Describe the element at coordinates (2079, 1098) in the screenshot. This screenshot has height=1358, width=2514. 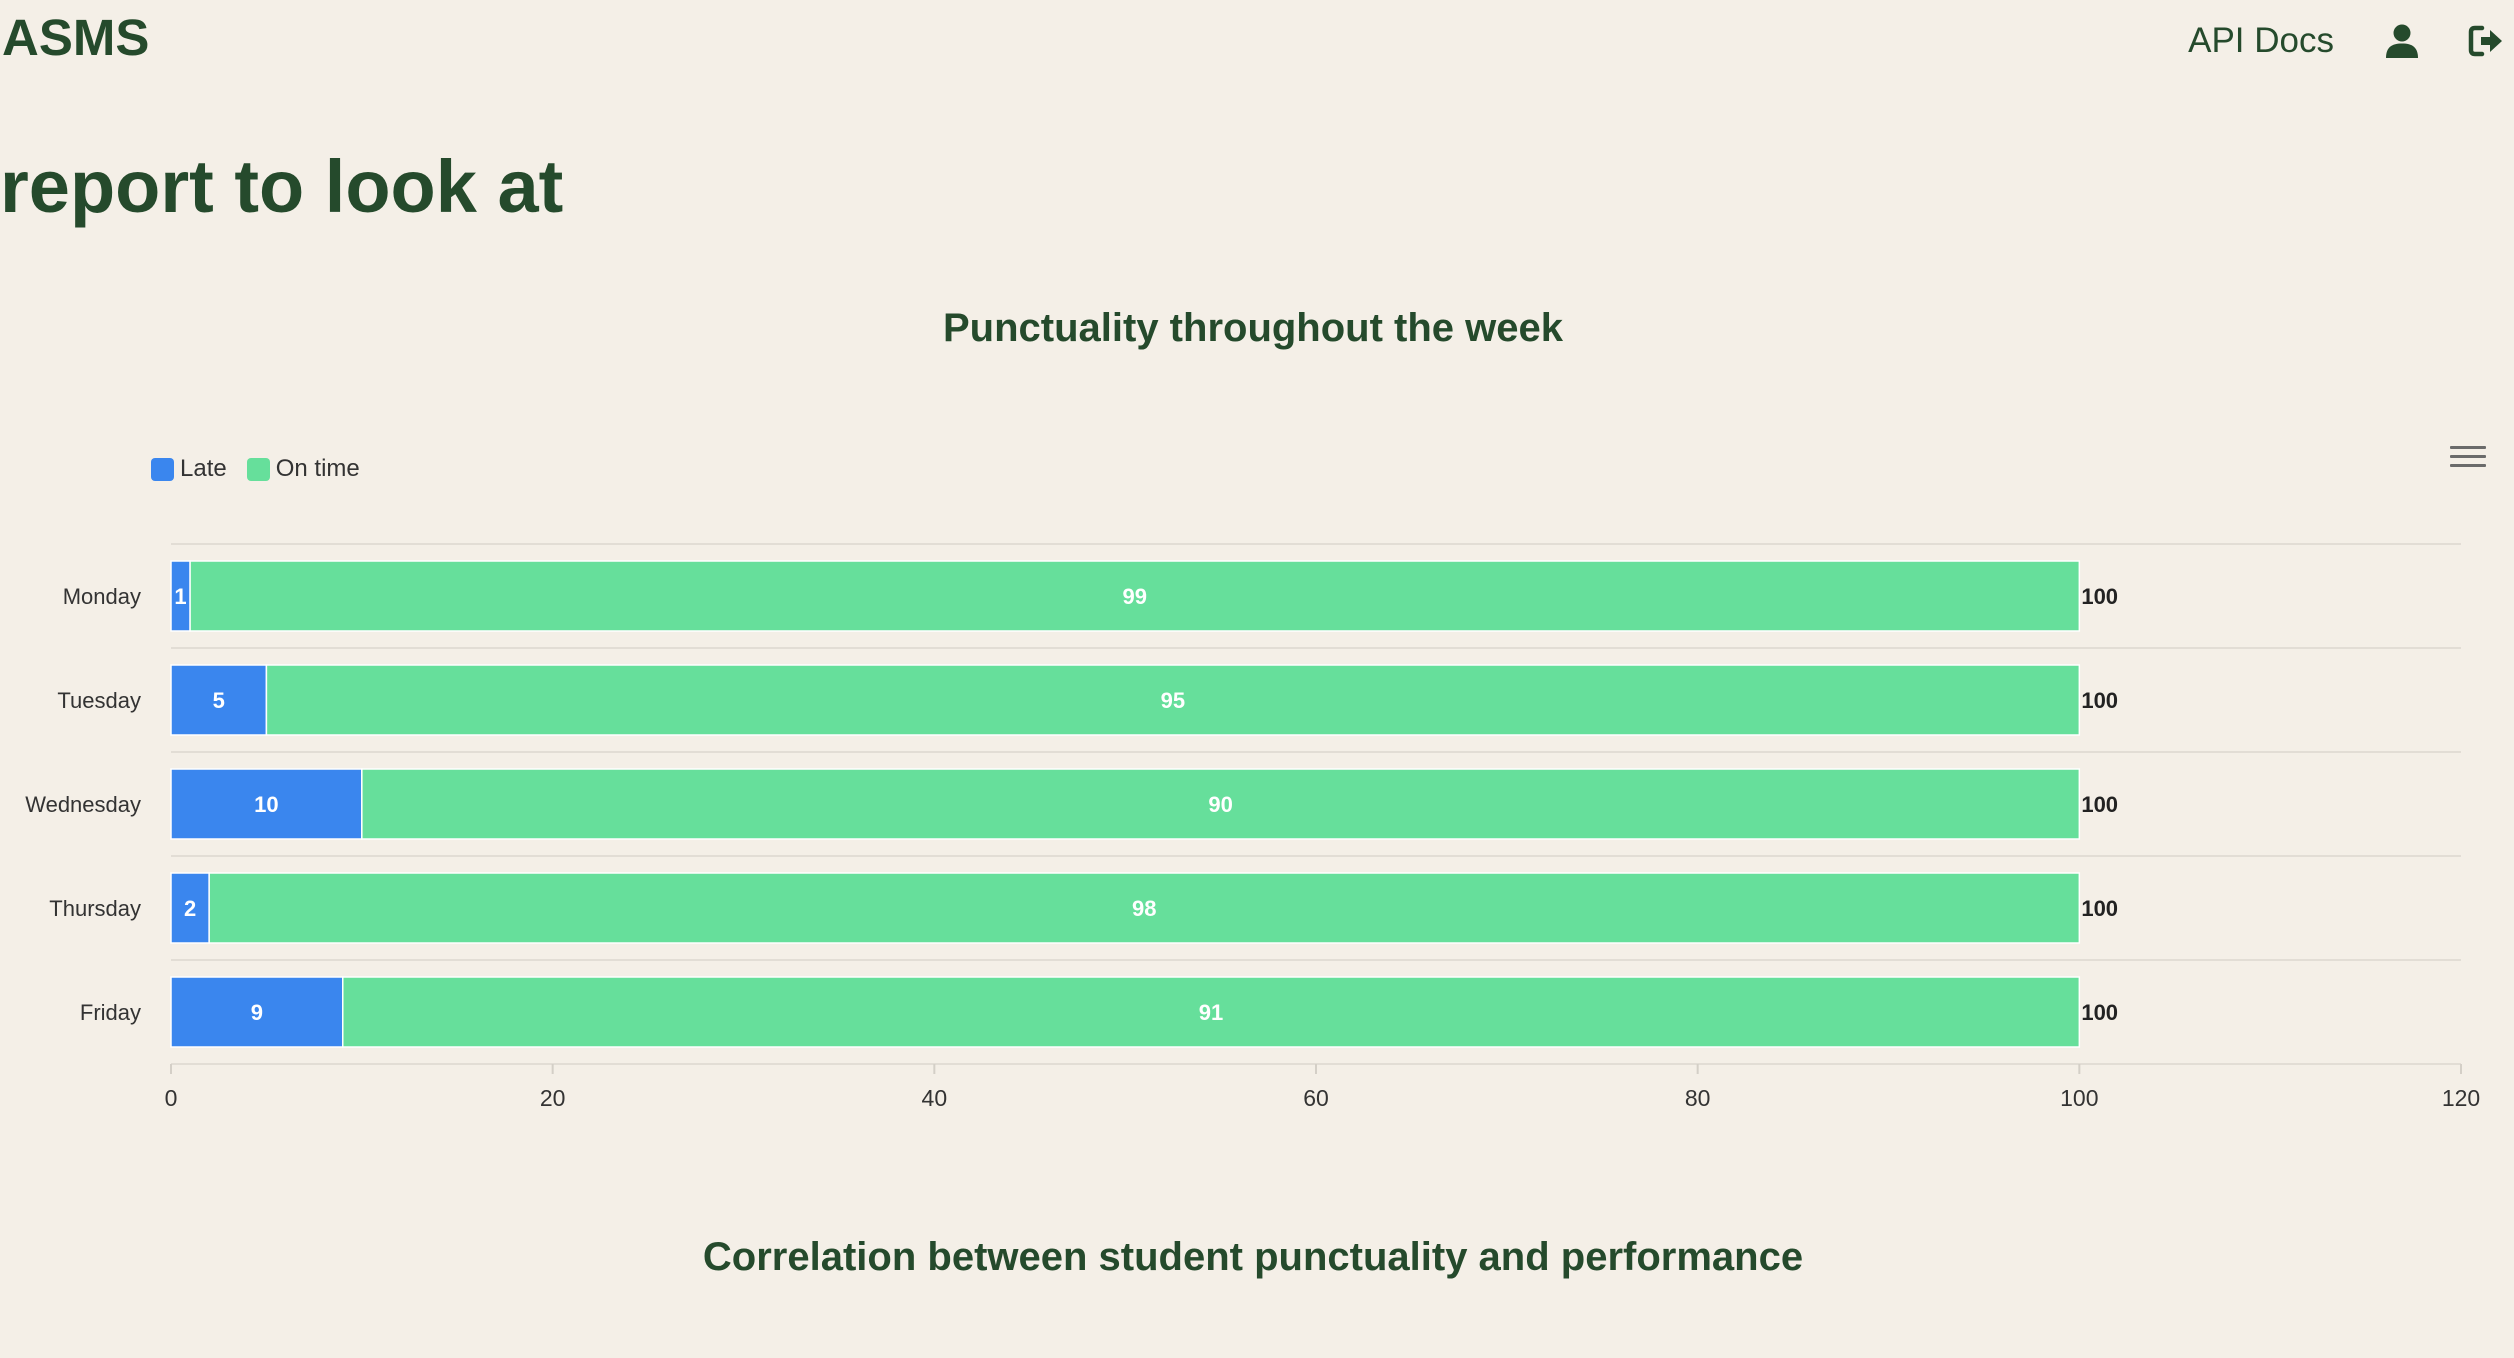
I see `x-tick-label: 100` at that location.